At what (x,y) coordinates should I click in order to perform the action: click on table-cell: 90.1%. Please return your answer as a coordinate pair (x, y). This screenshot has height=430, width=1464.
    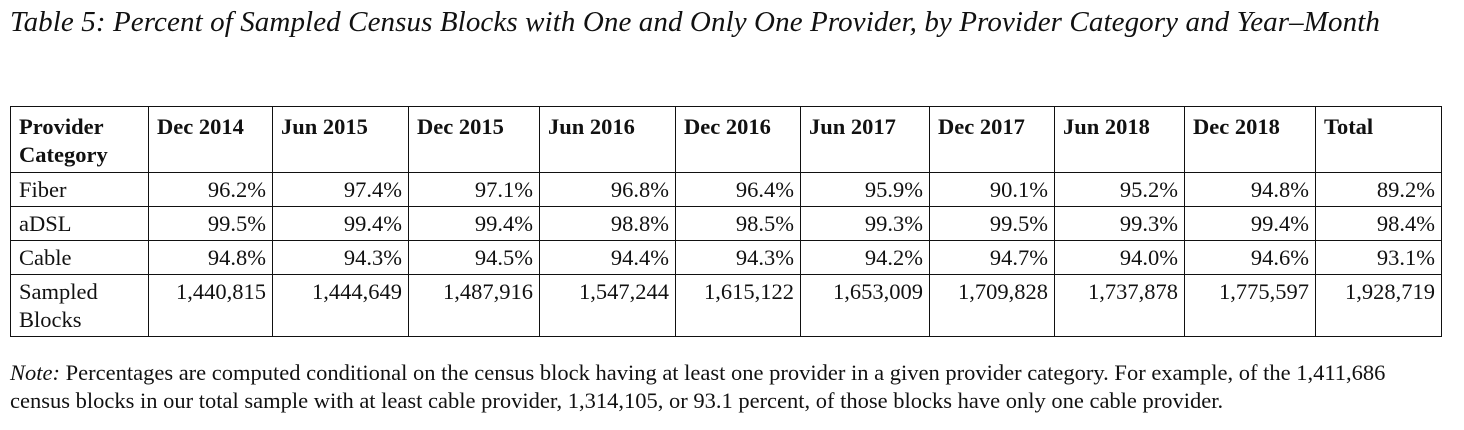
    Looking at the image, I should click on (992, 189).